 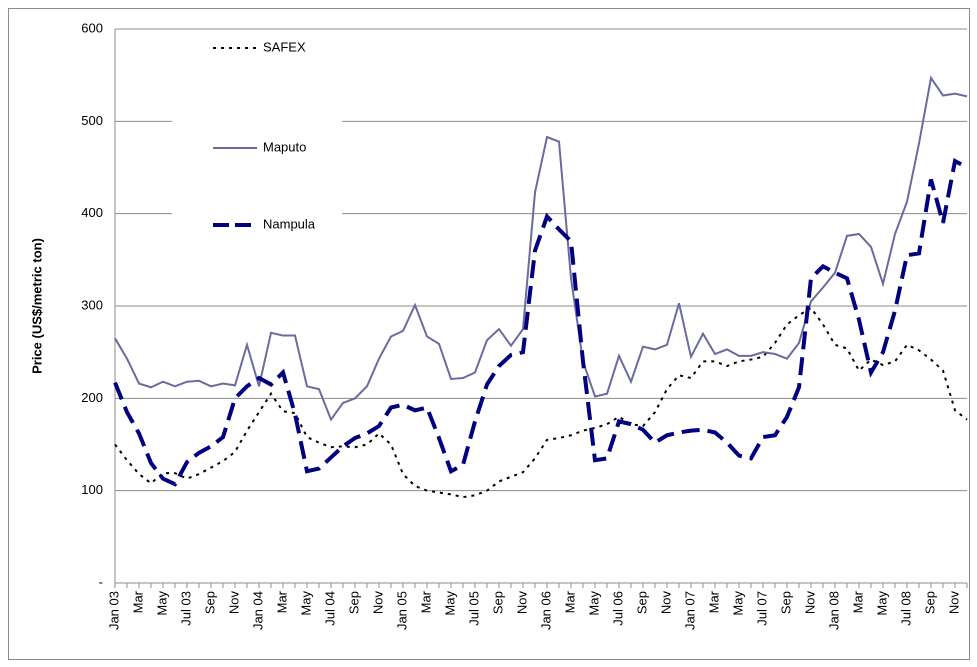 I want to click on y-tick-label: 200, so click(x=92, y=397).